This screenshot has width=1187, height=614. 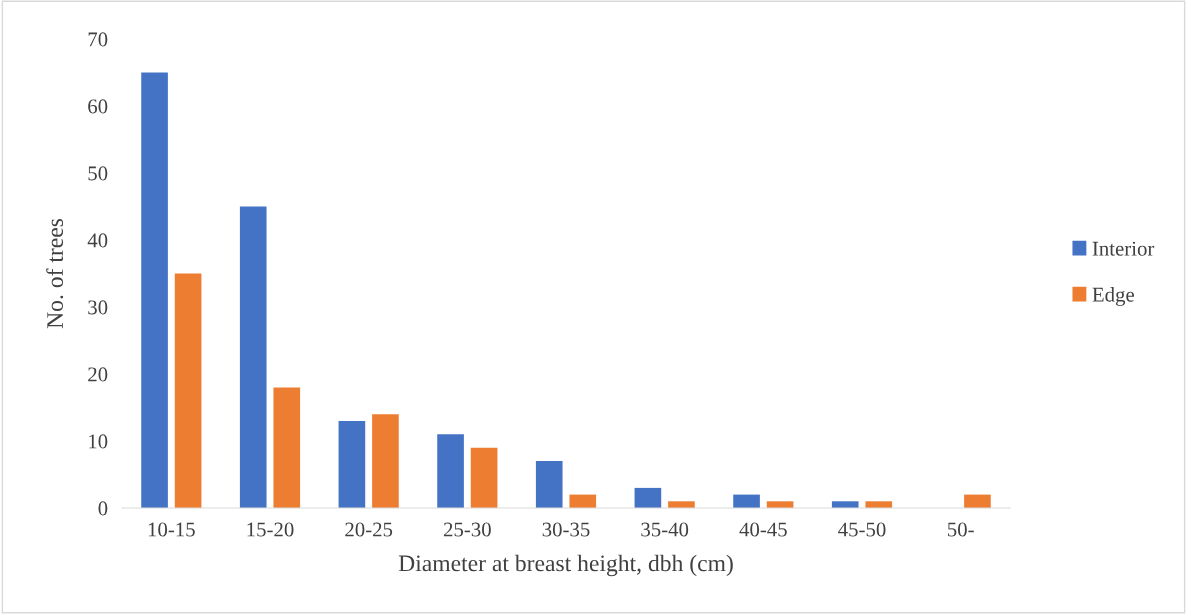 I want to click on x-tick-label: 45-50, so click(x=862, y=529).